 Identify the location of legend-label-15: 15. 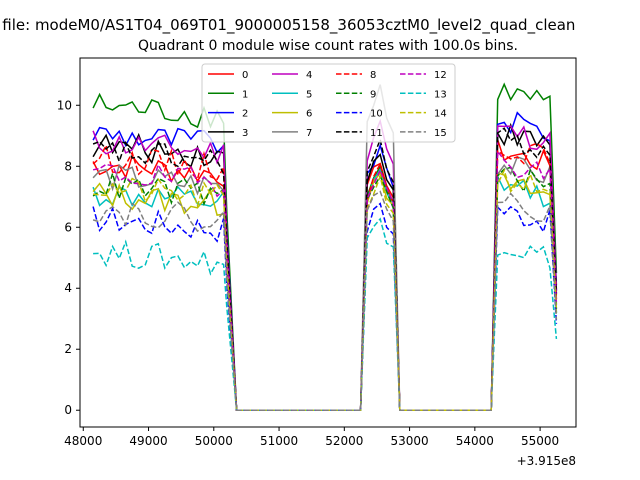
(440, 133).